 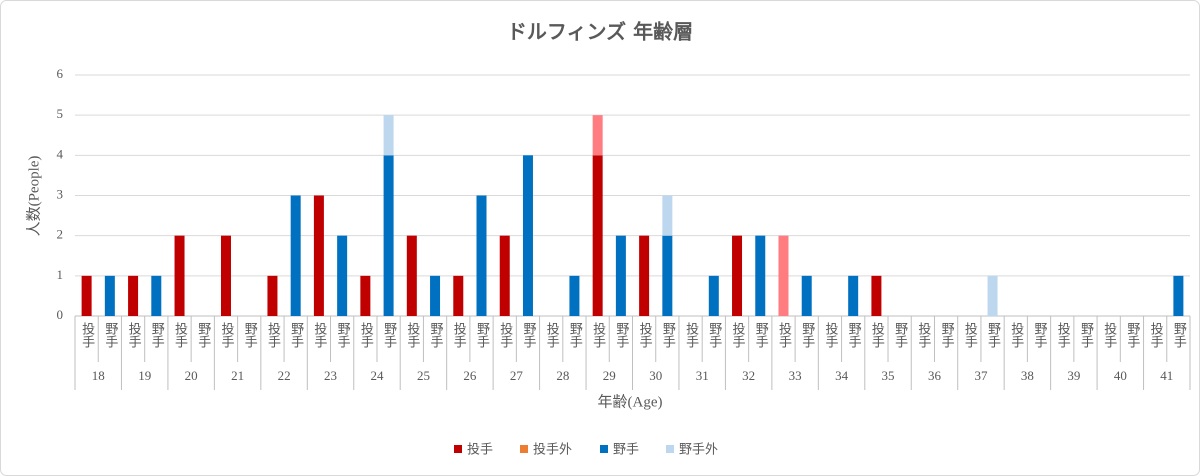 I want to click on y-tick-label: 3, so click(x=60, y=193).